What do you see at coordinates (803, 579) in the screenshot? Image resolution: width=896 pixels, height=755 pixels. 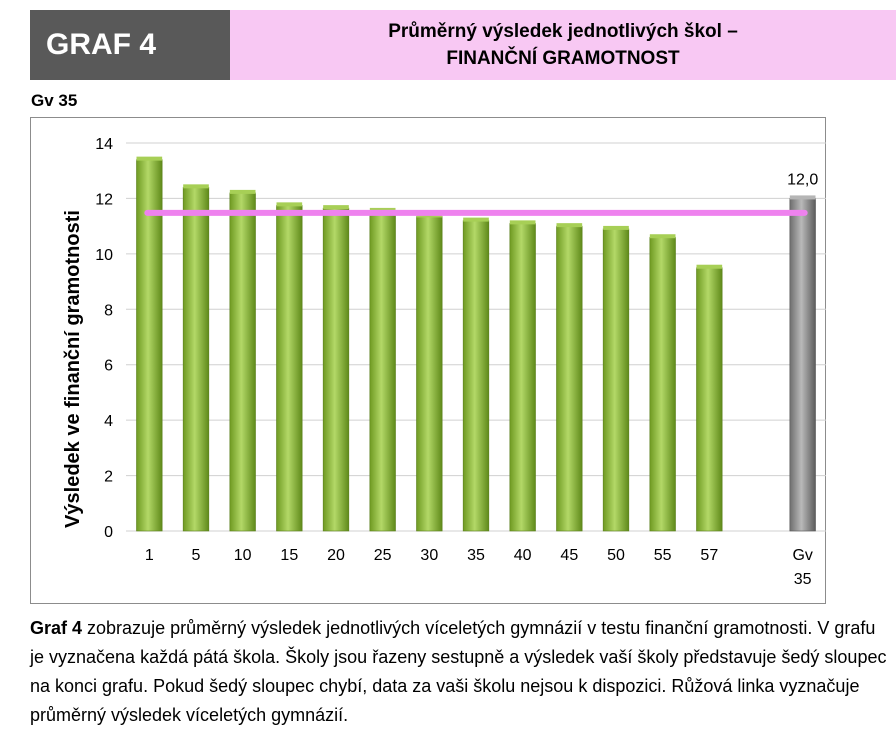 I see `x-tick-label-own-line2: 35` at bounding box center [803, 579].